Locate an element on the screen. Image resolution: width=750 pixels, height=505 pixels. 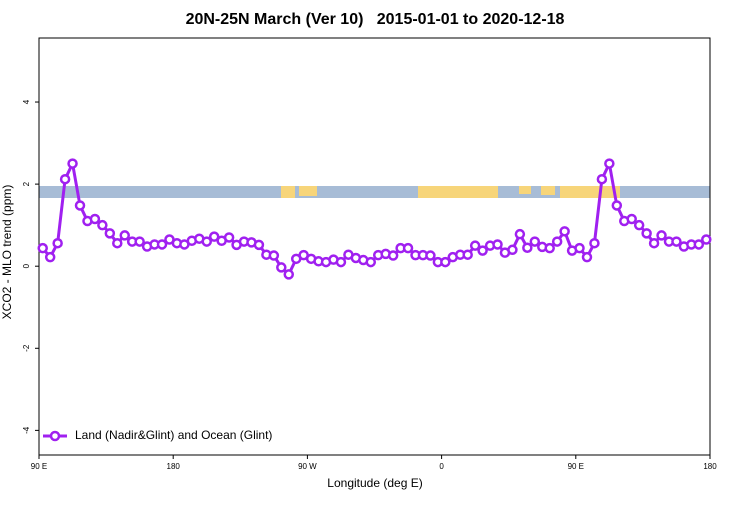
legend-label: Land (Nadir&Glint) and Ocean (Glint) is located at coordinates (173, 435).